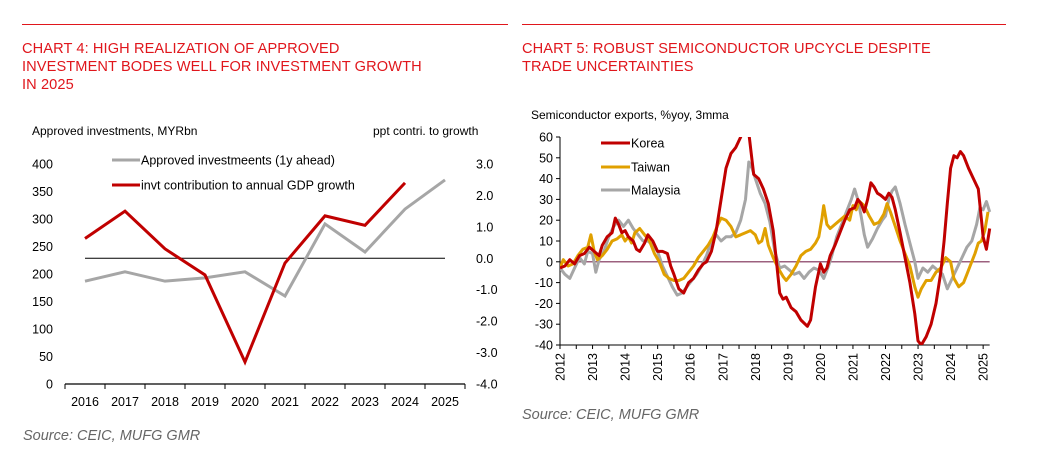 This screenshot has width=1049, height=474. Describe the element at coordinates (544, 346) in the screenshot. I see `chart5-y-tick-label: -40` at that location.